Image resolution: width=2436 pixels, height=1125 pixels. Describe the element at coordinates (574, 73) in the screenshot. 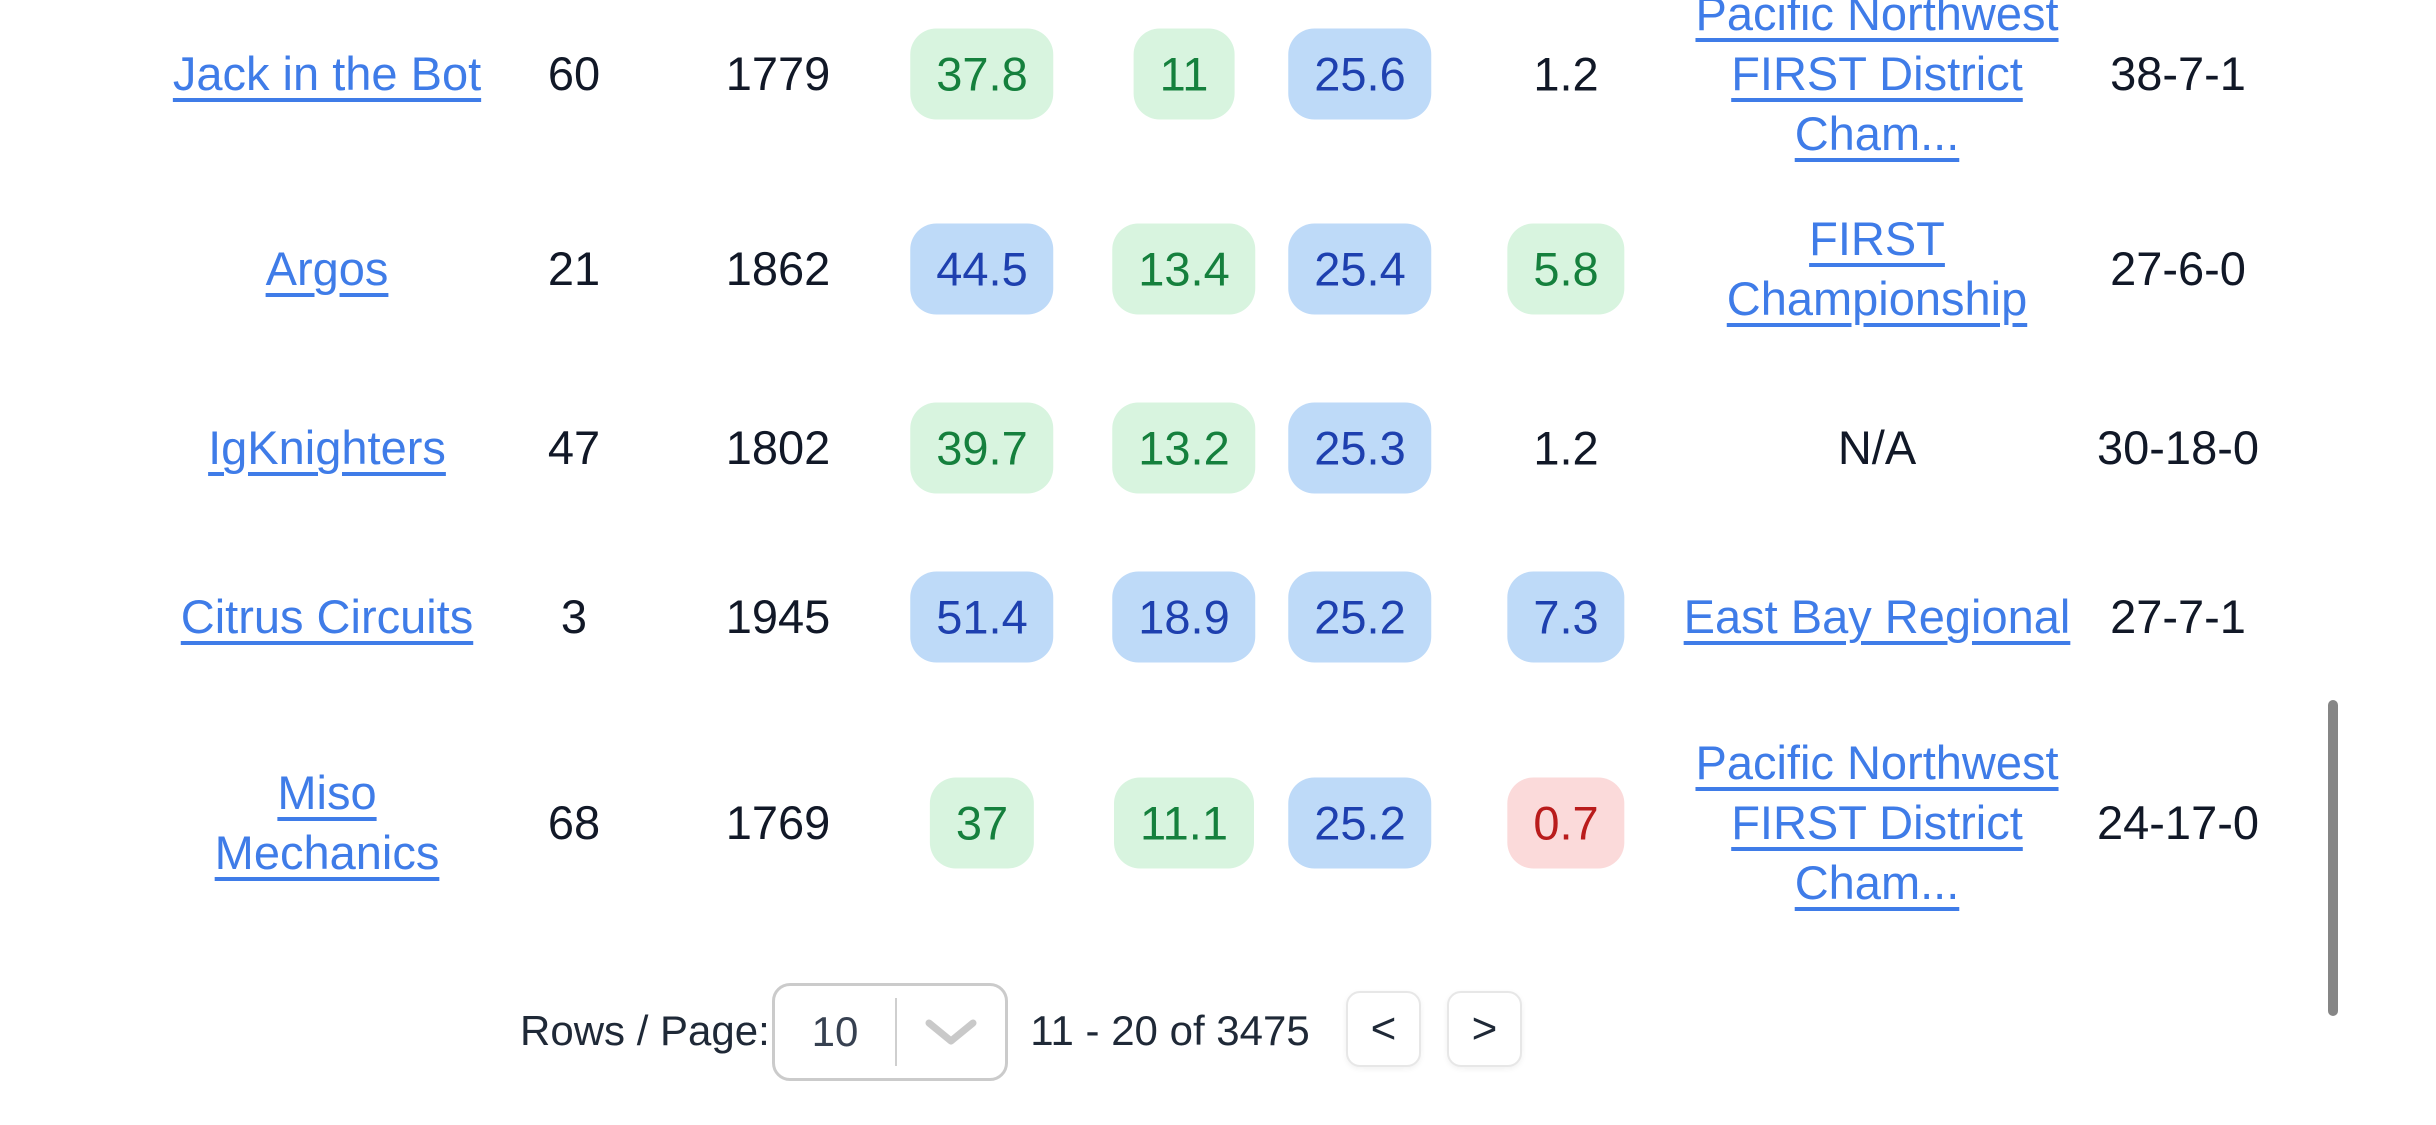

I see `rank-value: 60` at that location.